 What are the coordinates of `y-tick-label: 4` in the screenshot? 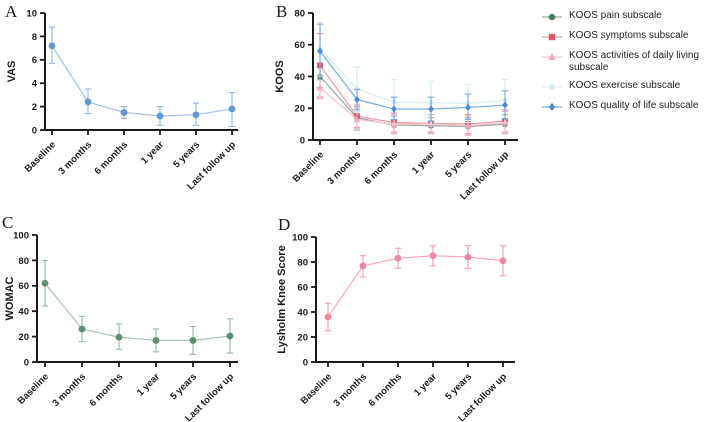 It's located at (35, 84).